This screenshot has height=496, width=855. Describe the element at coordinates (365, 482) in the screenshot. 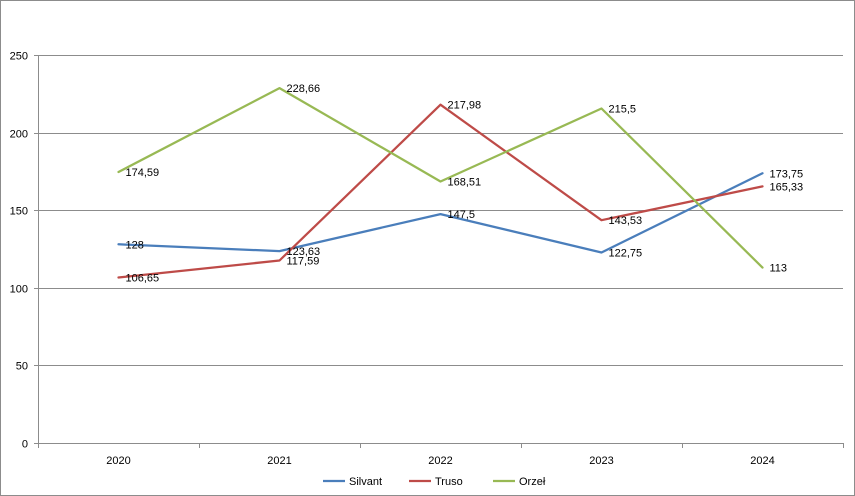

I see `legend-label: Silvant` at that location.